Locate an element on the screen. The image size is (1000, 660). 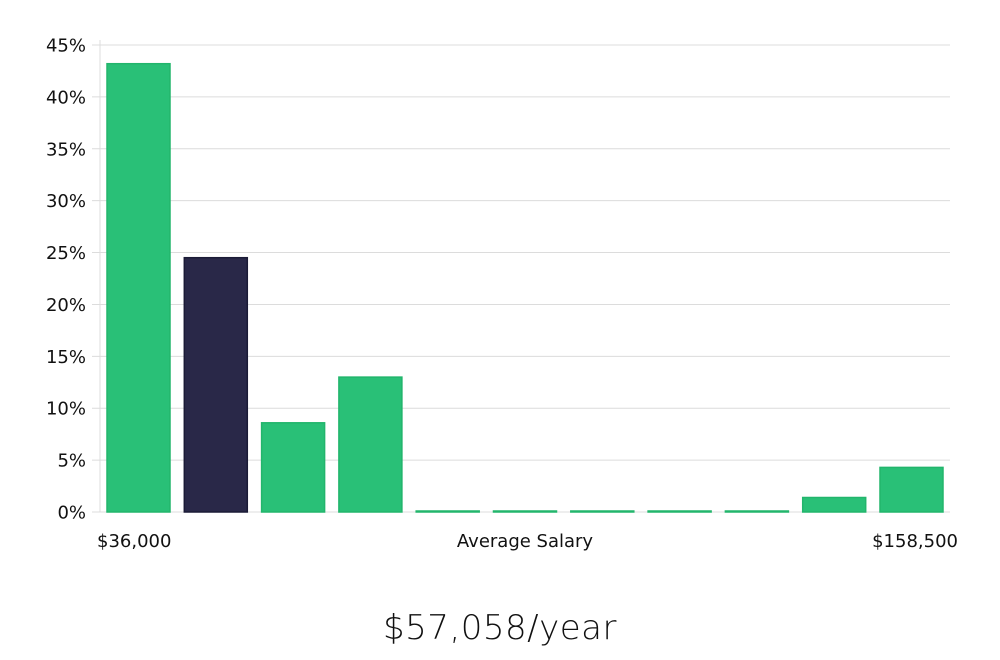
y-tick-label: 25% is located at coordinates (66, 253).